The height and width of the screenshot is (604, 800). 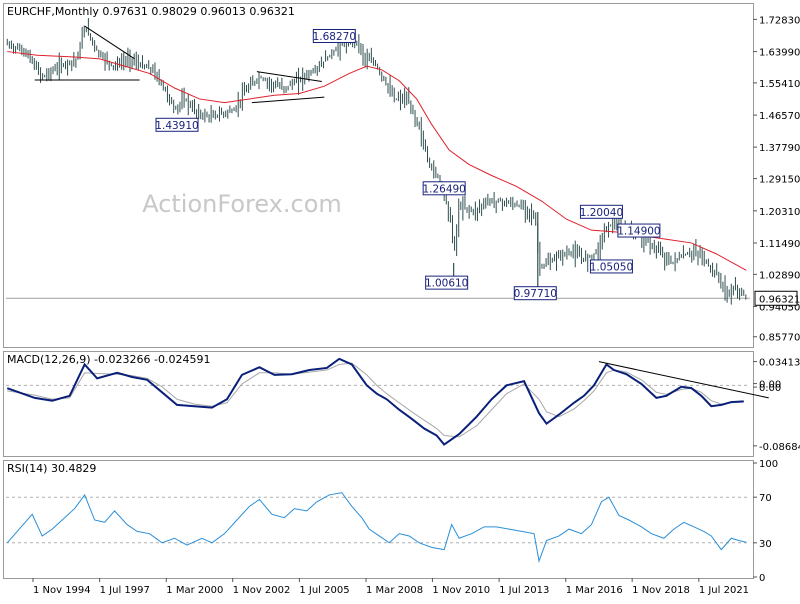 I want to click on current-price-tag-box, so click(x=776, y=298).